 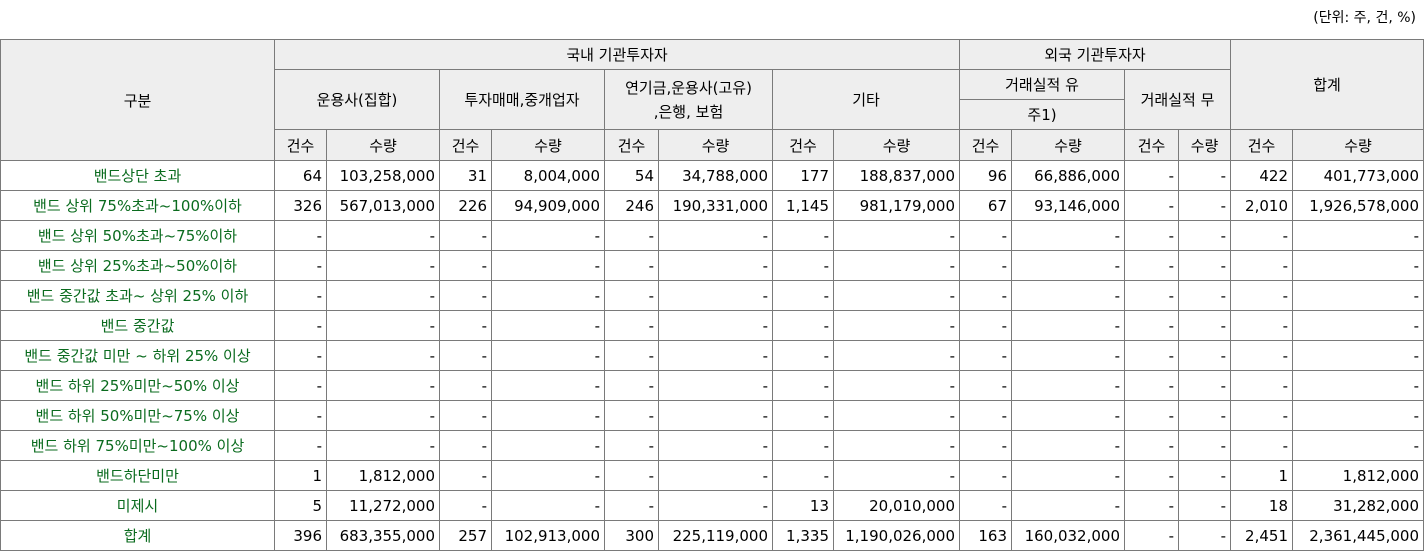 What do you see at coordinates (548, 535) in the screenshot?
I see `quantity-cell: 102,913,000` at bounding box center [548, 535].